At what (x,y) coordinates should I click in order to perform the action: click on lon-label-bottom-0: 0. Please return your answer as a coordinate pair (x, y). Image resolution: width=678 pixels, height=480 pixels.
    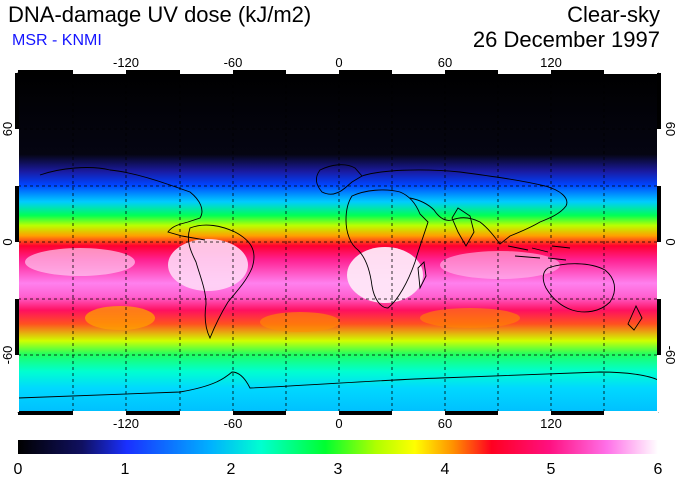
    Looking at the image, I should click on (338, 423).